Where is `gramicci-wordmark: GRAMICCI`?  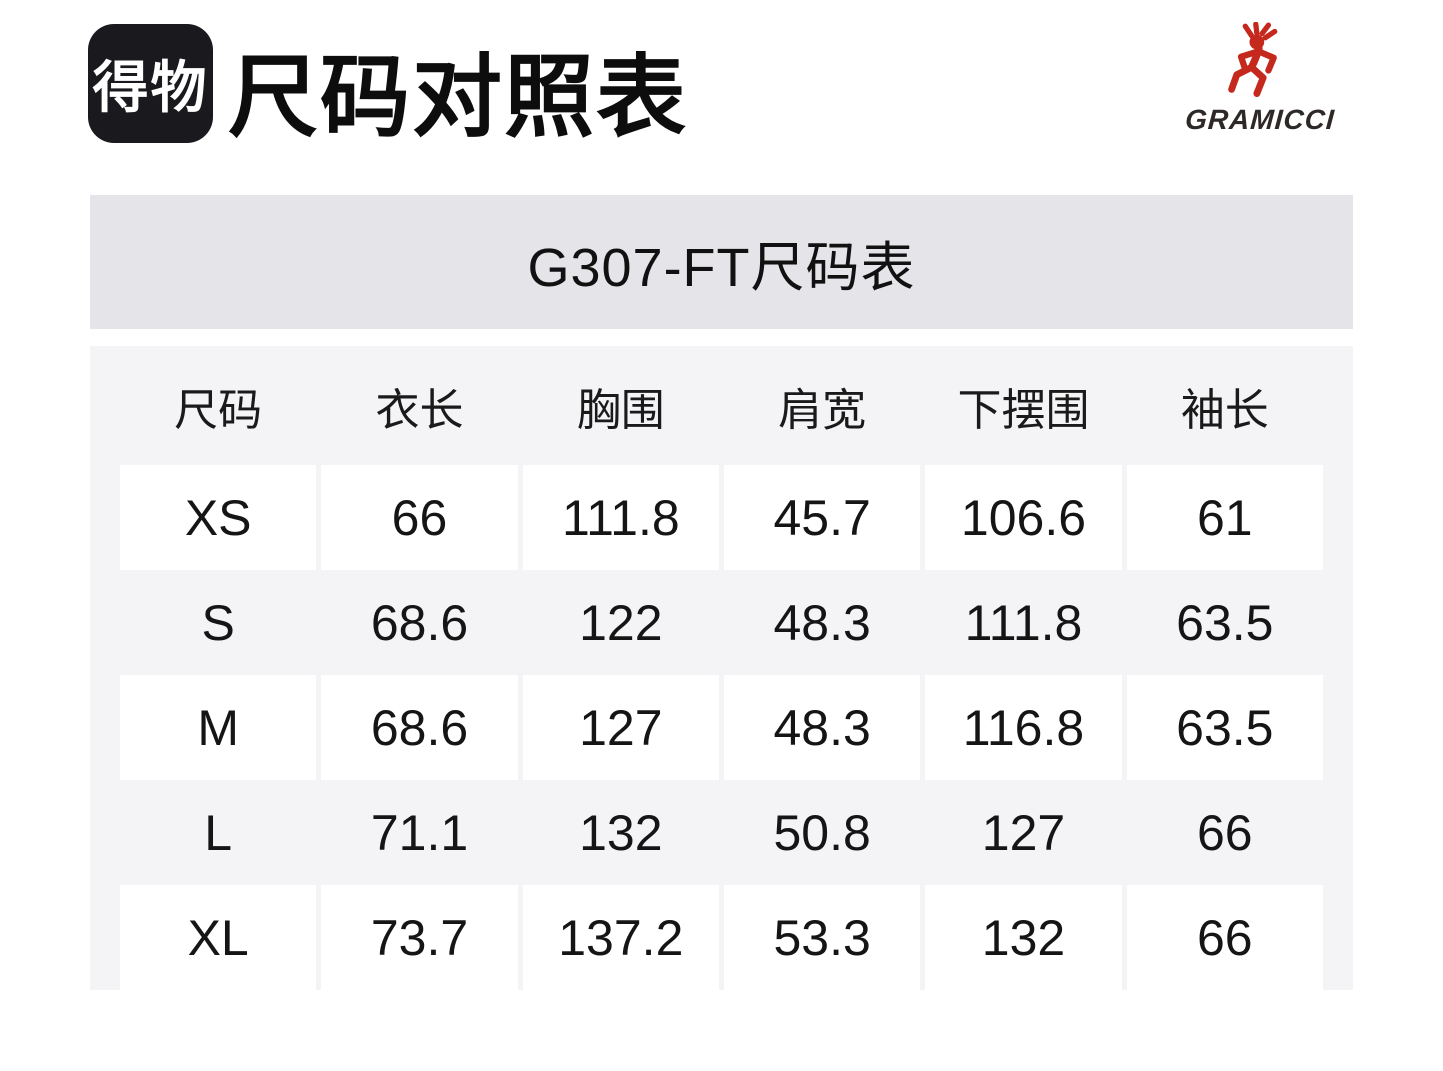 gramicci-wordmark: GRAMICCI is located at coordinates (1260, 119).